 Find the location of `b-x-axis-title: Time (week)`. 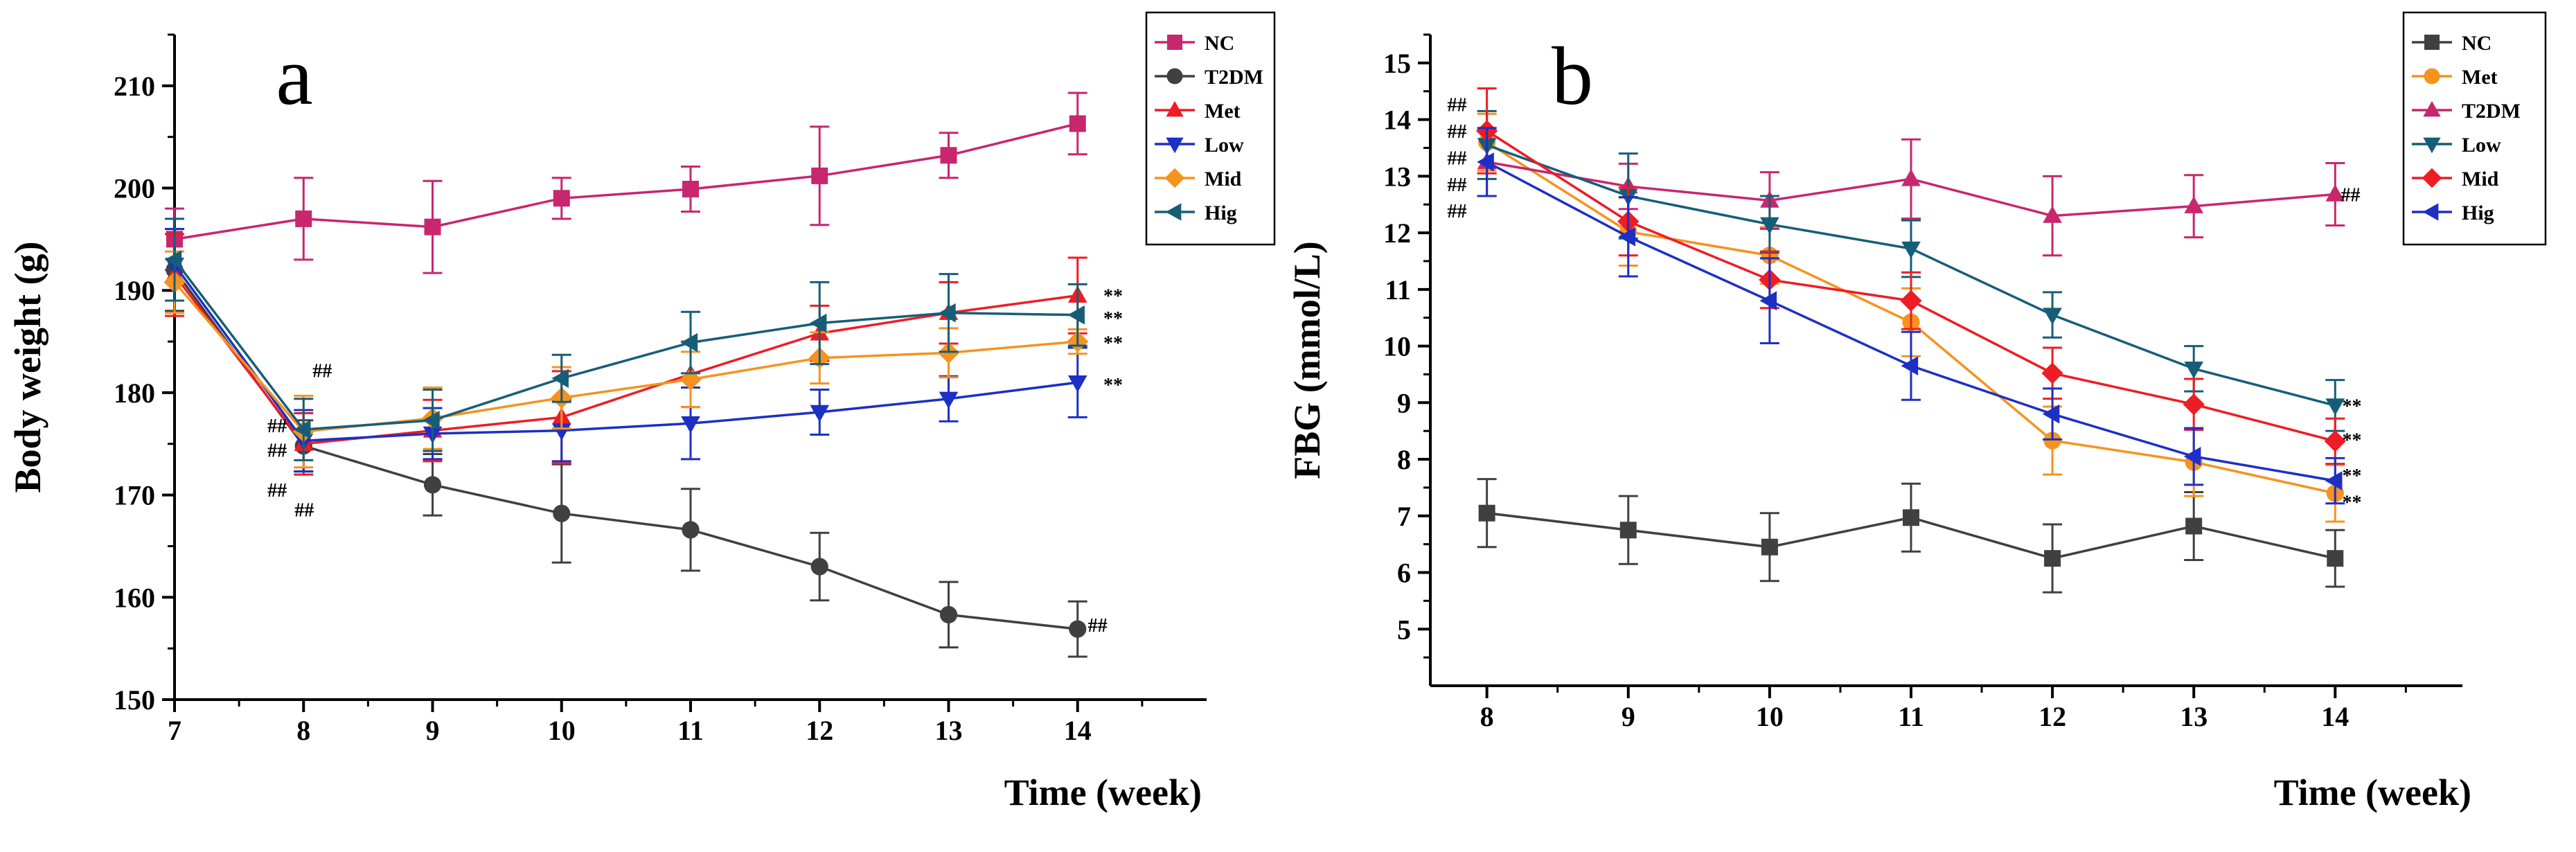

b-x-axis-title: Time (week) is located at coordinates (2372, 792).